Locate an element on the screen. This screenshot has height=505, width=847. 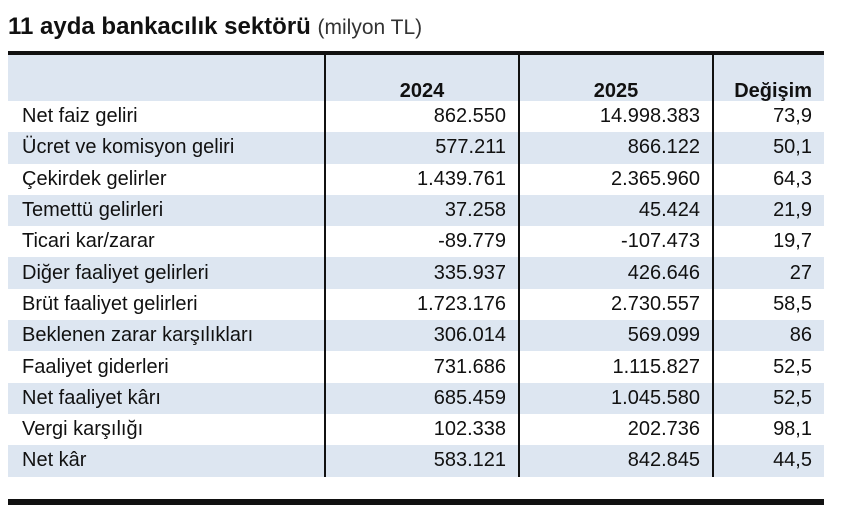
value-2024: 731.686 is located at coordinates (421, 367).